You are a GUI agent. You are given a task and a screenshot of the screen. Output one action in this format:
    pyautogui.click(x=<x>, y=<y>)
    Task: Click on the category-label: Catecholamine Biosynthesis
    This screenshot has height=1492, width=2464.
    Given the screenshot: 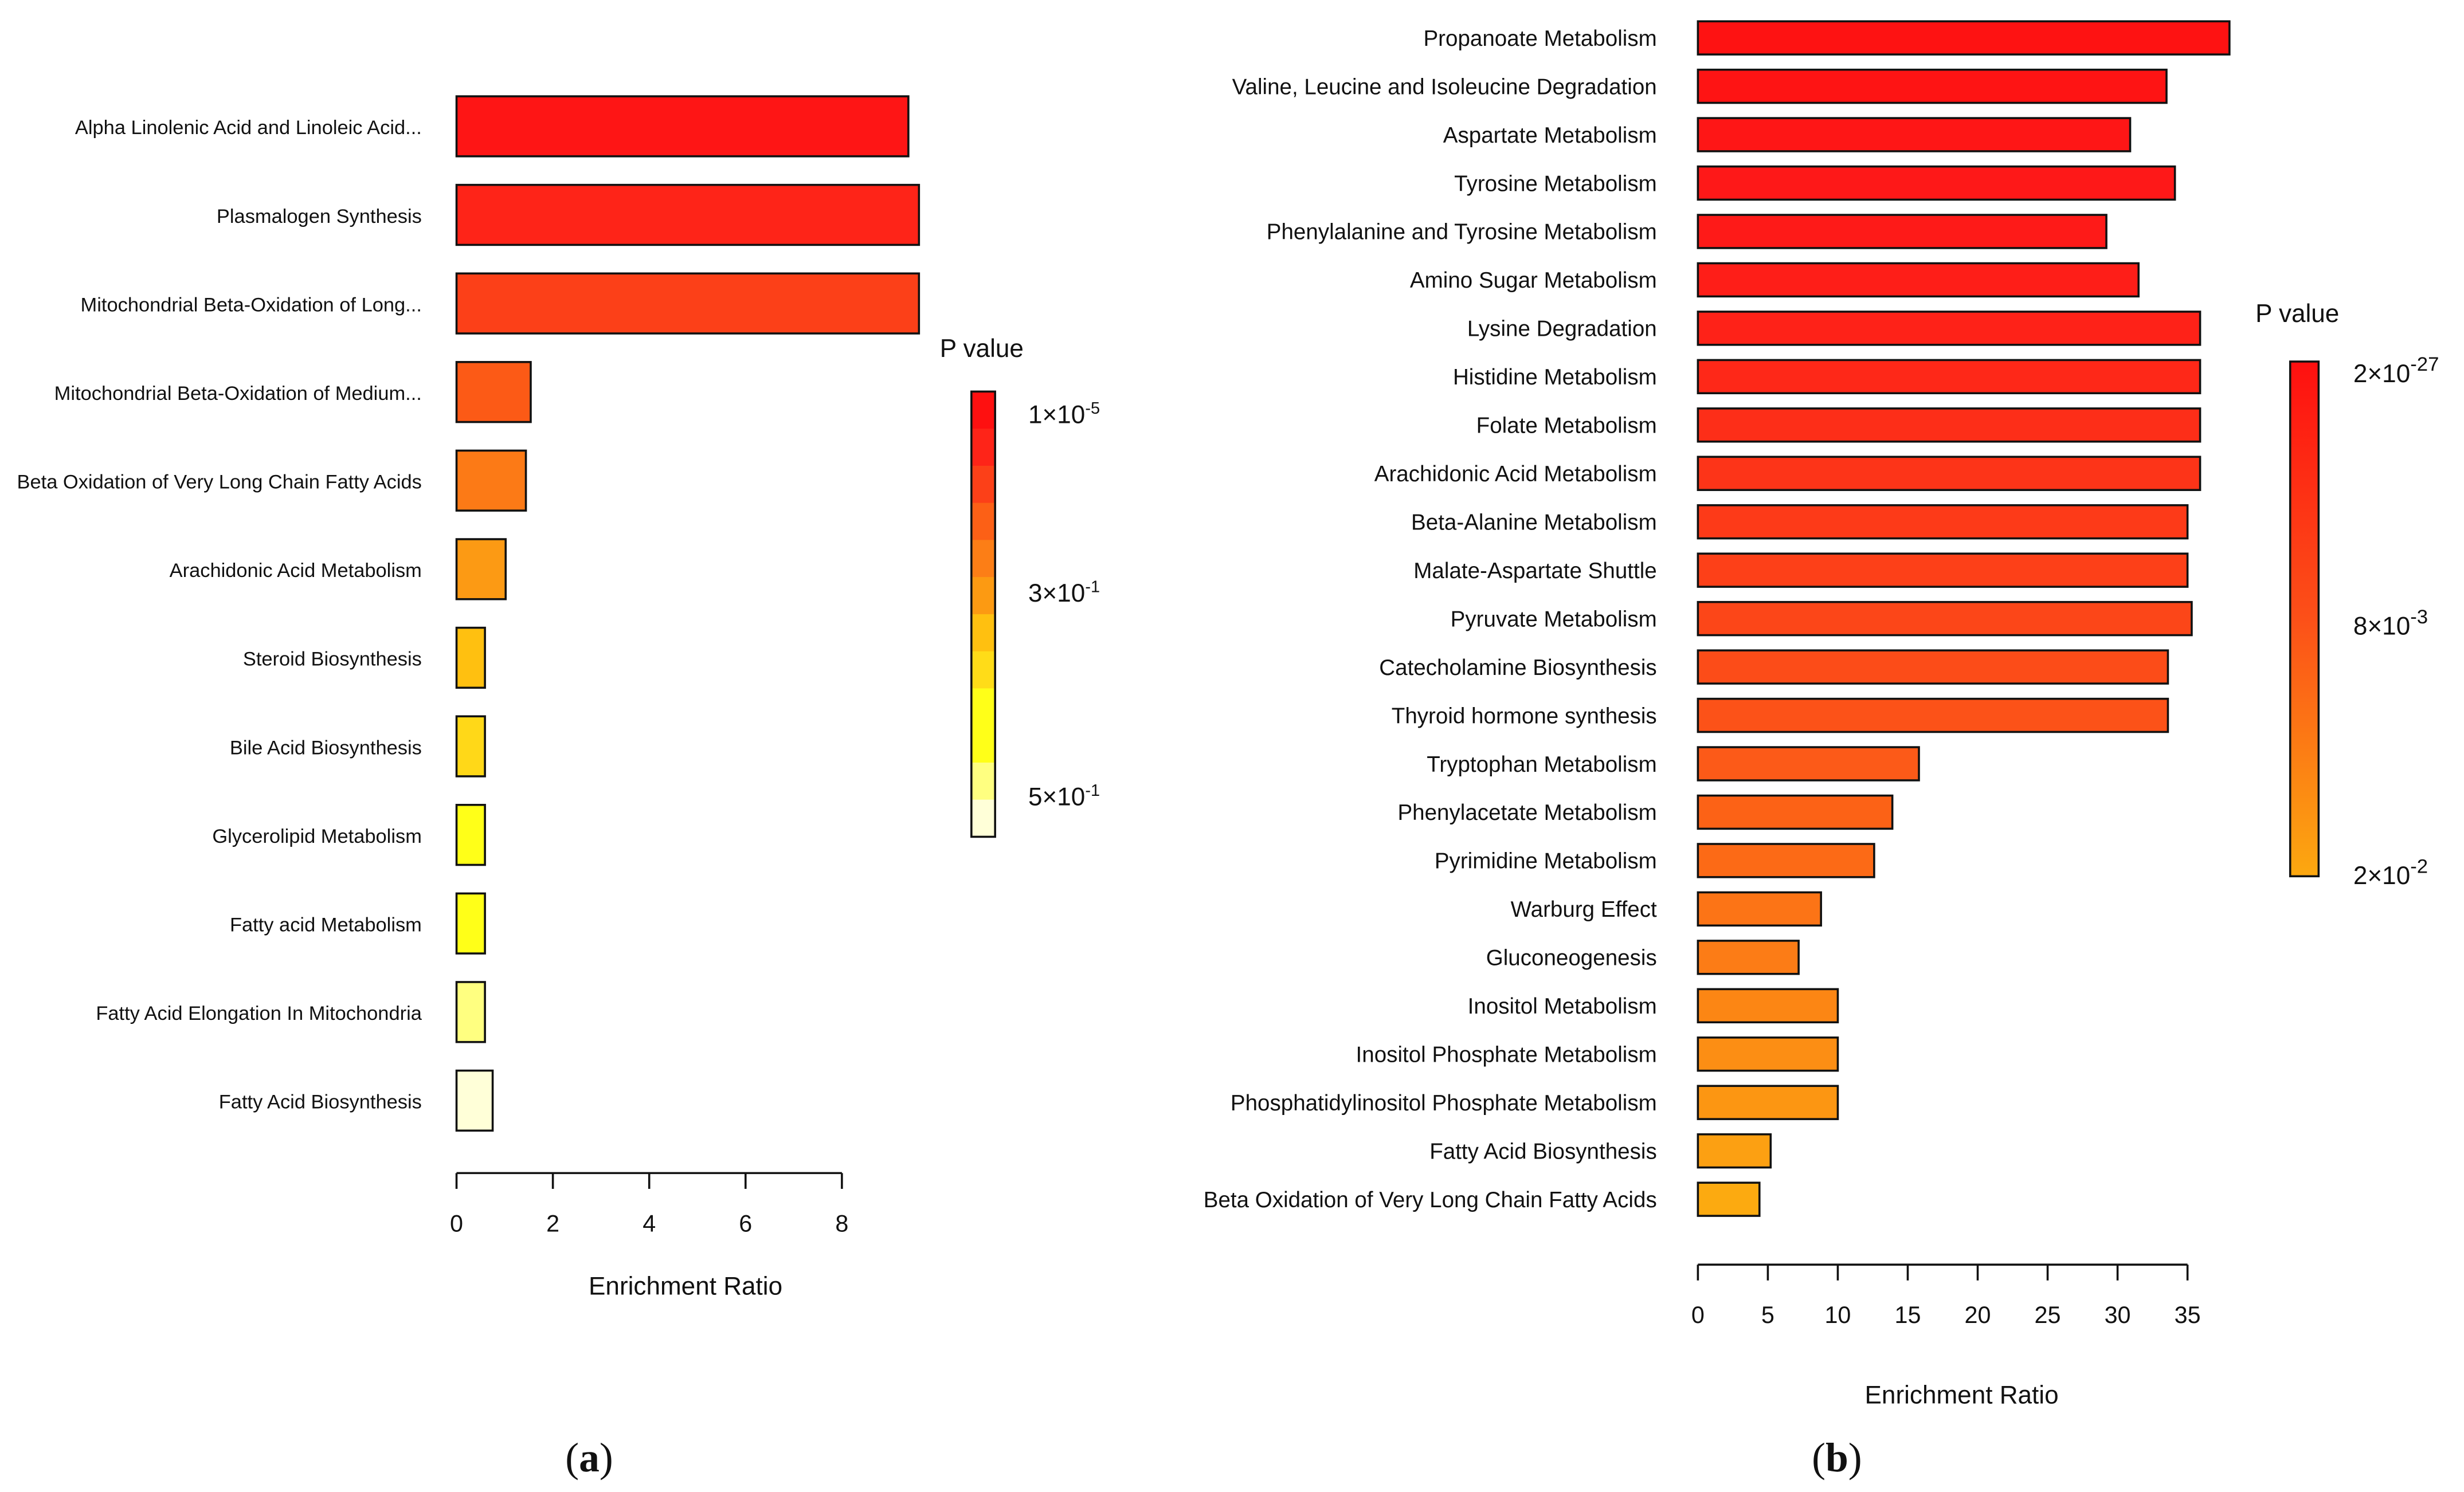 What is the action you would take?
    pyautogui.click(x=1517, y=667)
    